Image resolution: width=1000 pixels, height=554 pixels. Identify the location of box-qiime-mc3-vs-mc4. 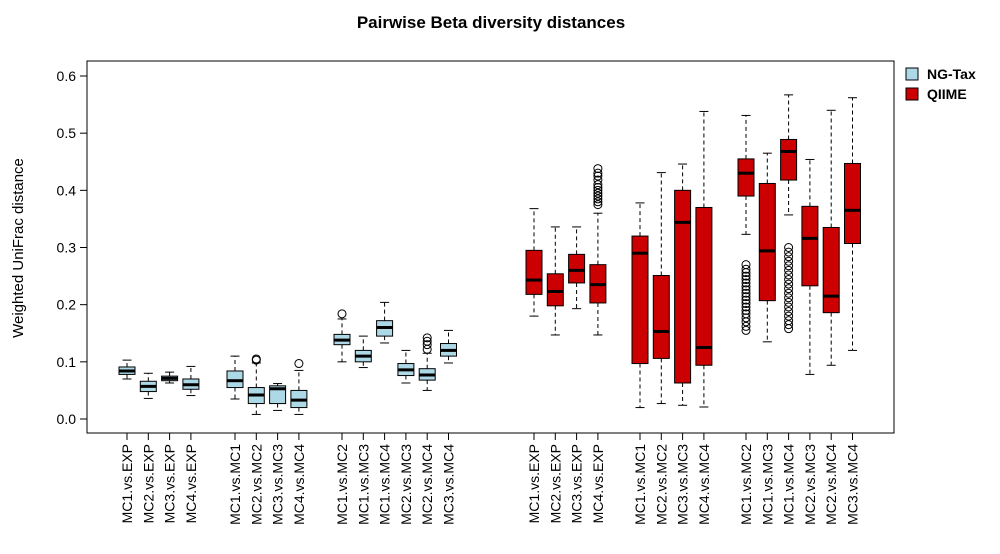
(852, 224).